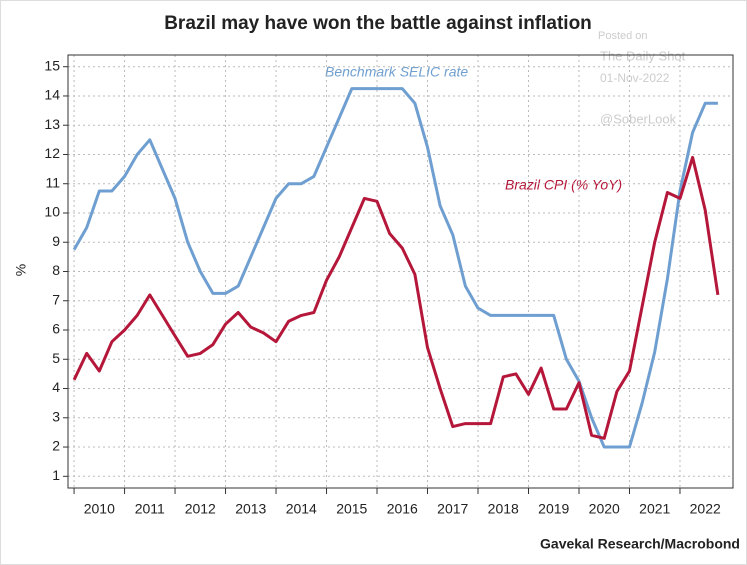 The width and height of the screenshot is (747, 565). I want to click on x-tick-label: 2022, so click(705, 509).